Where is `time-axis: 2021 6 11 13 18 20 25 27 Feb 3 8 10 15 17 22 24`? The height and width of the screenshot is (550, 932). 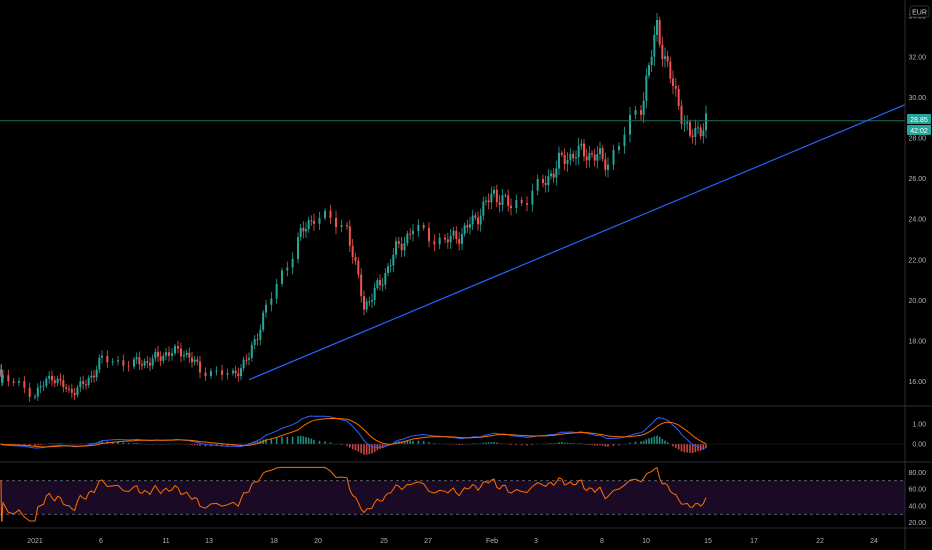 time-axis: 2021 6 11 13 18 20 25 27 Feb 3 8 10 15 17 22 24 is located at coordinates (452, 541).